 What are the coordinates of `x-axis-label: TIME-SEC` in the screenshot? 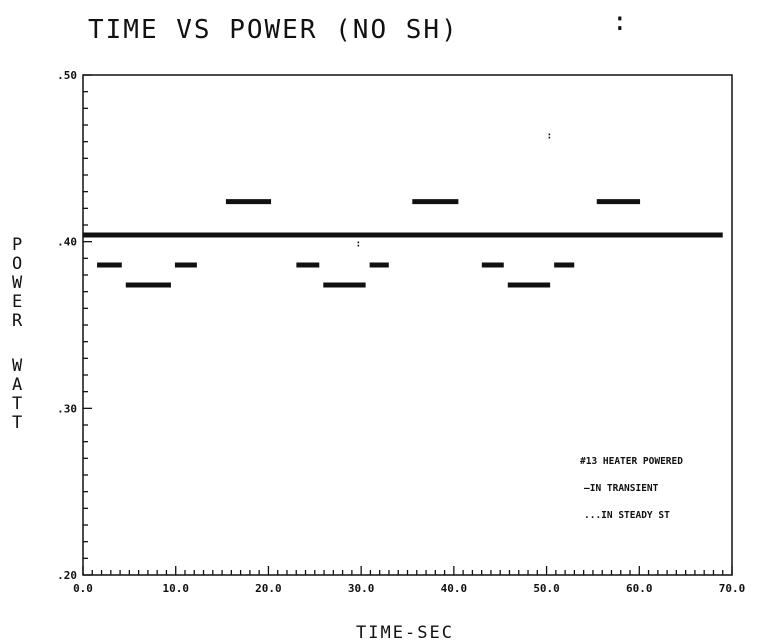 It's located at (405, 633).